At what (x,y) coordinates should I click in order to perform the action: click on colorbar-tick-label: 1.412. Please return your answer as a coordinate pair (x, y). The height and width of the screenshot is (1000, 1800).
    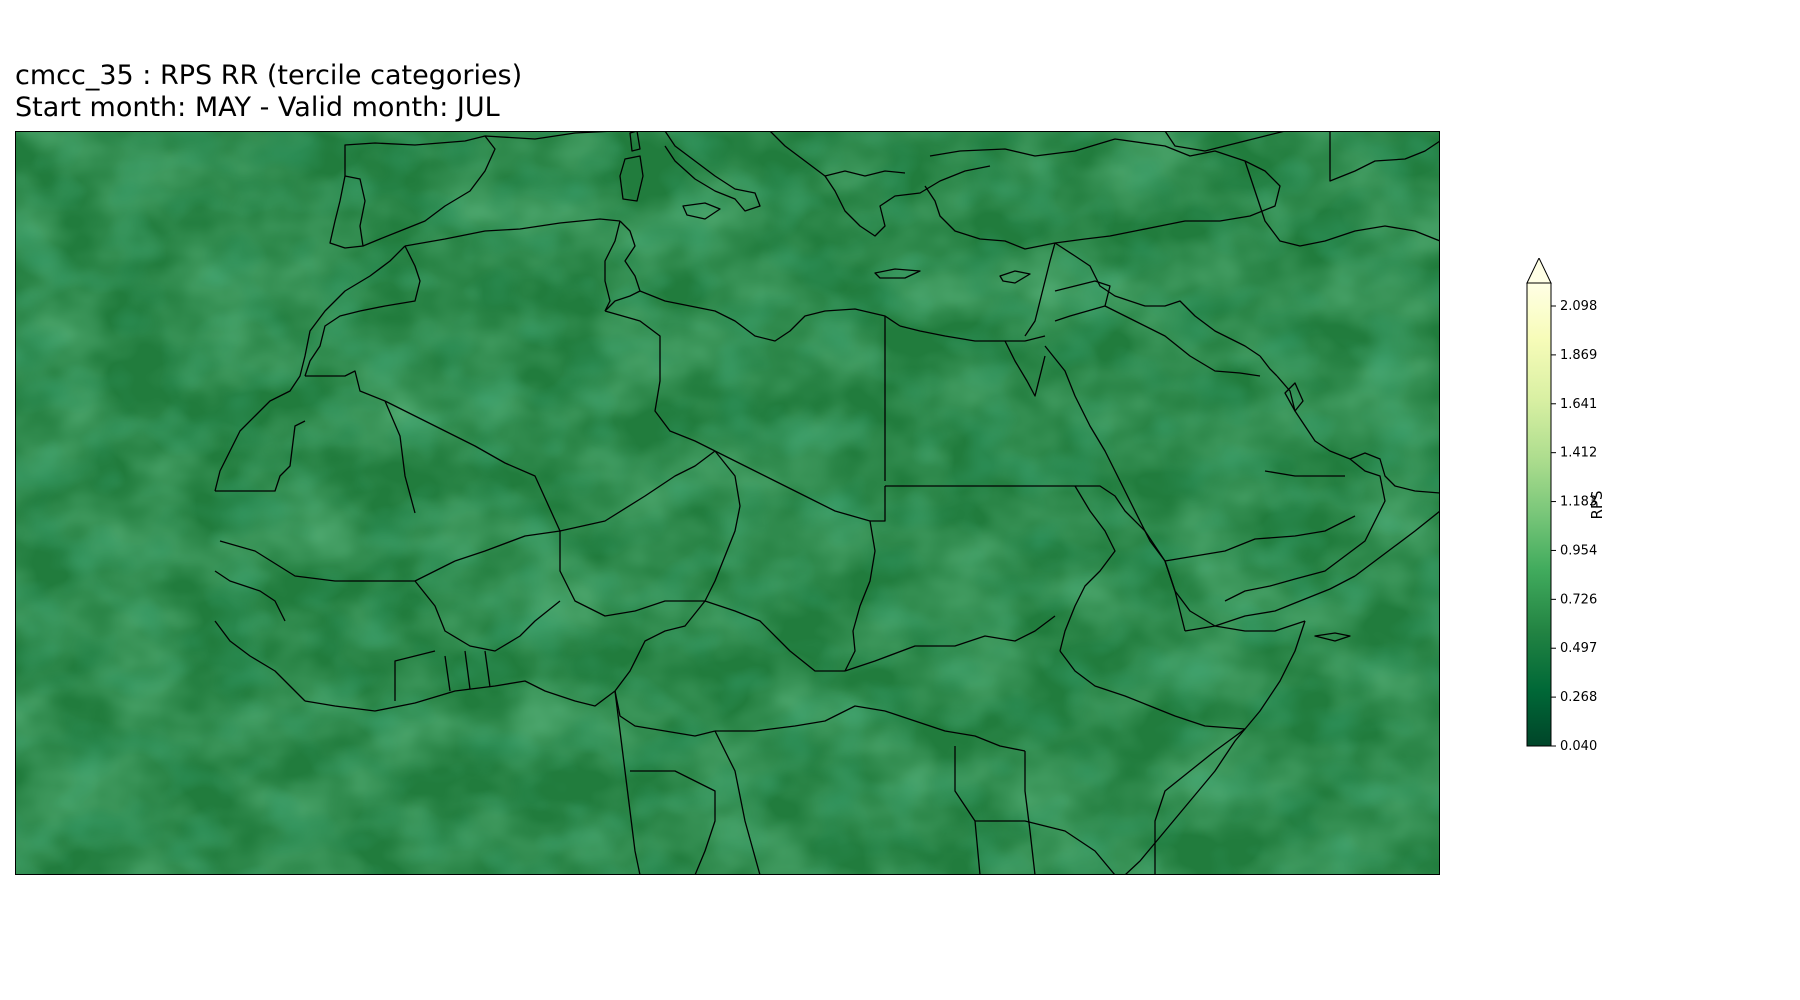
    Looking at the image, I should click on (1578, 453).